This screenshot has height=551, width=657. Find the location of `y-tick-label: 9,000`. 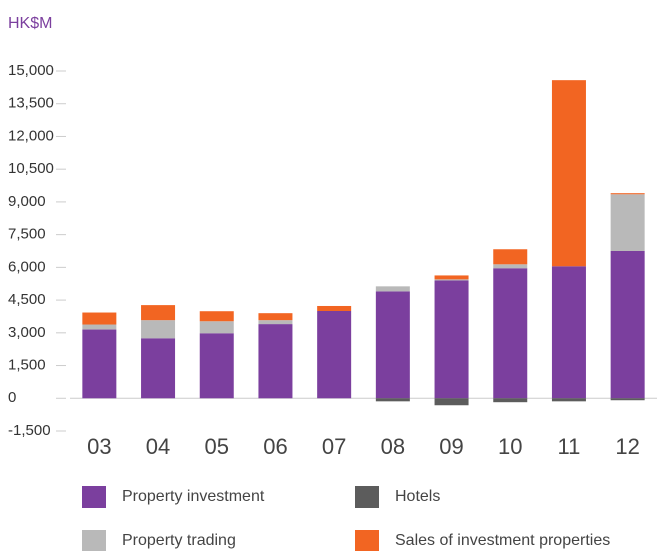

y-tick-label: 9,000 is located at coordinates (27, 201).